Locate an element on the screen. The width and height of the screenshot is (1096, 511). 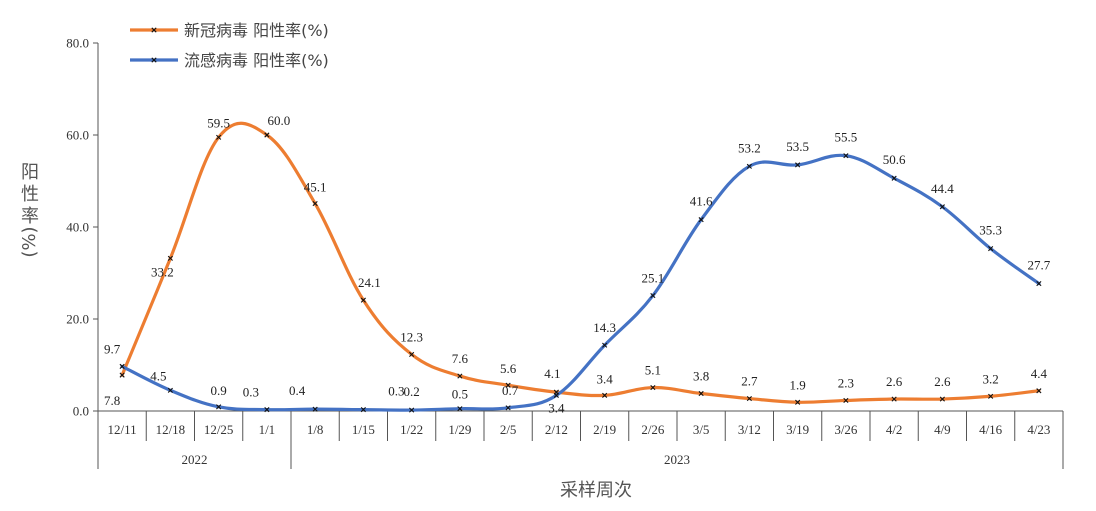
x-tick-label: 4/2 is located at coordinates (894, 429).